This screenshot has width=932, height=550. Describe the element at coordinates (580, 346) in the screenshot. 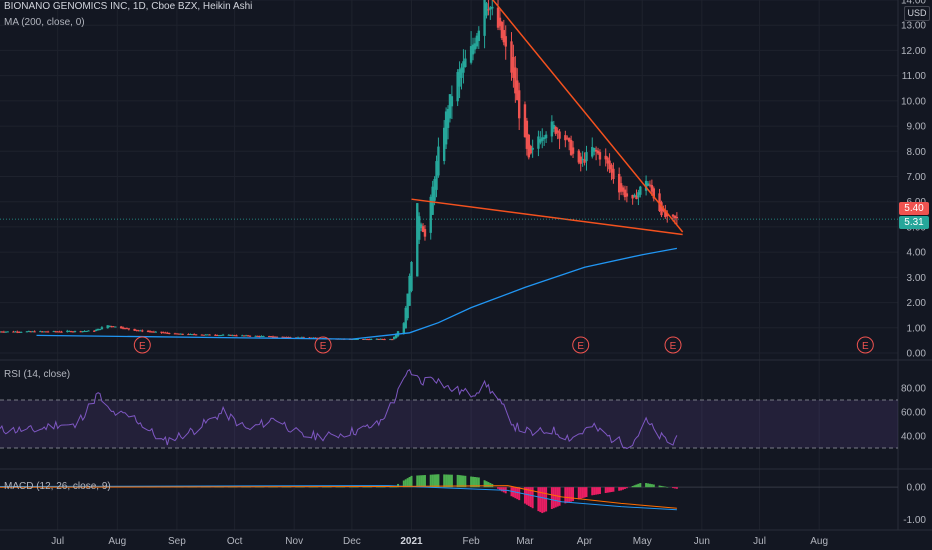

I see `earnings-marker-label: E` at that location.